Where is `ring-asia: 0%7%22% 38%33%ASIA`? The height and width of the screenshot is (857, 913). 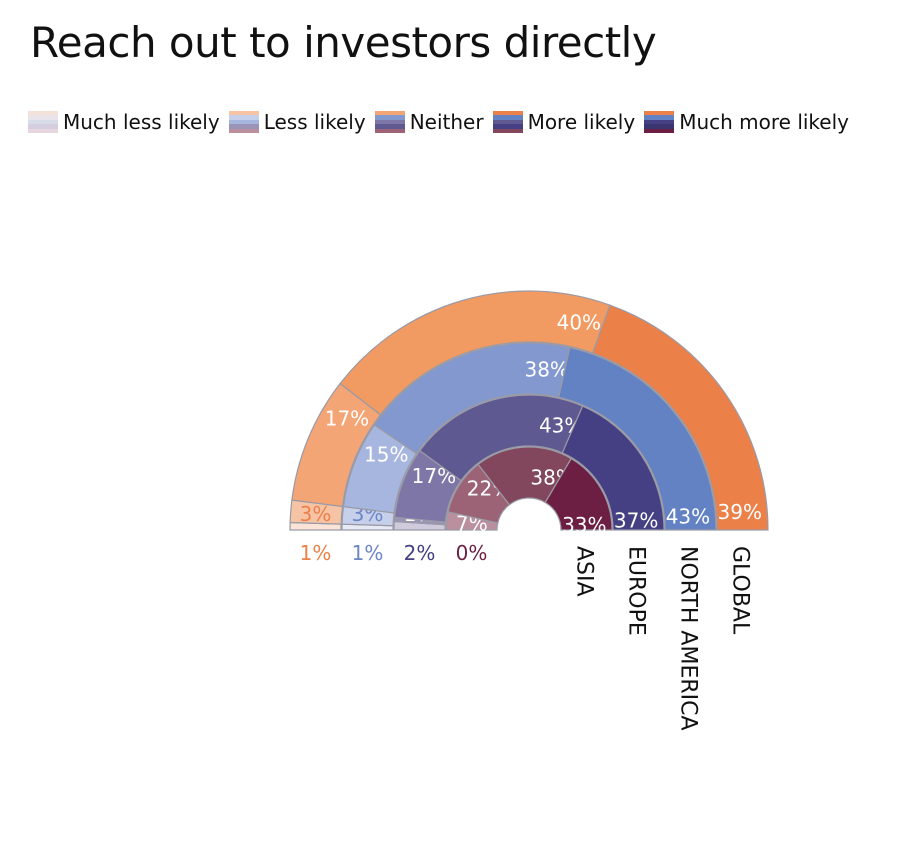
ring-asia: 0%7%22% 38%33%ASIA is located at coordinates (529, 521).